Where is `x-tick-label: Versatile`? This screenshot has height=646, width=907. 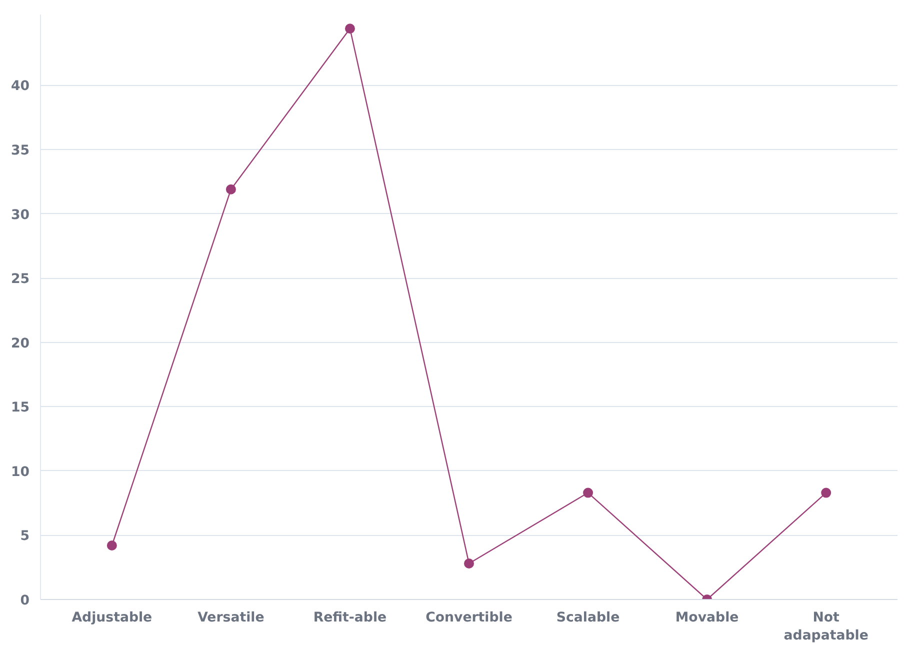
x-tick-label: Versatile is located at coordinates (231, 618).